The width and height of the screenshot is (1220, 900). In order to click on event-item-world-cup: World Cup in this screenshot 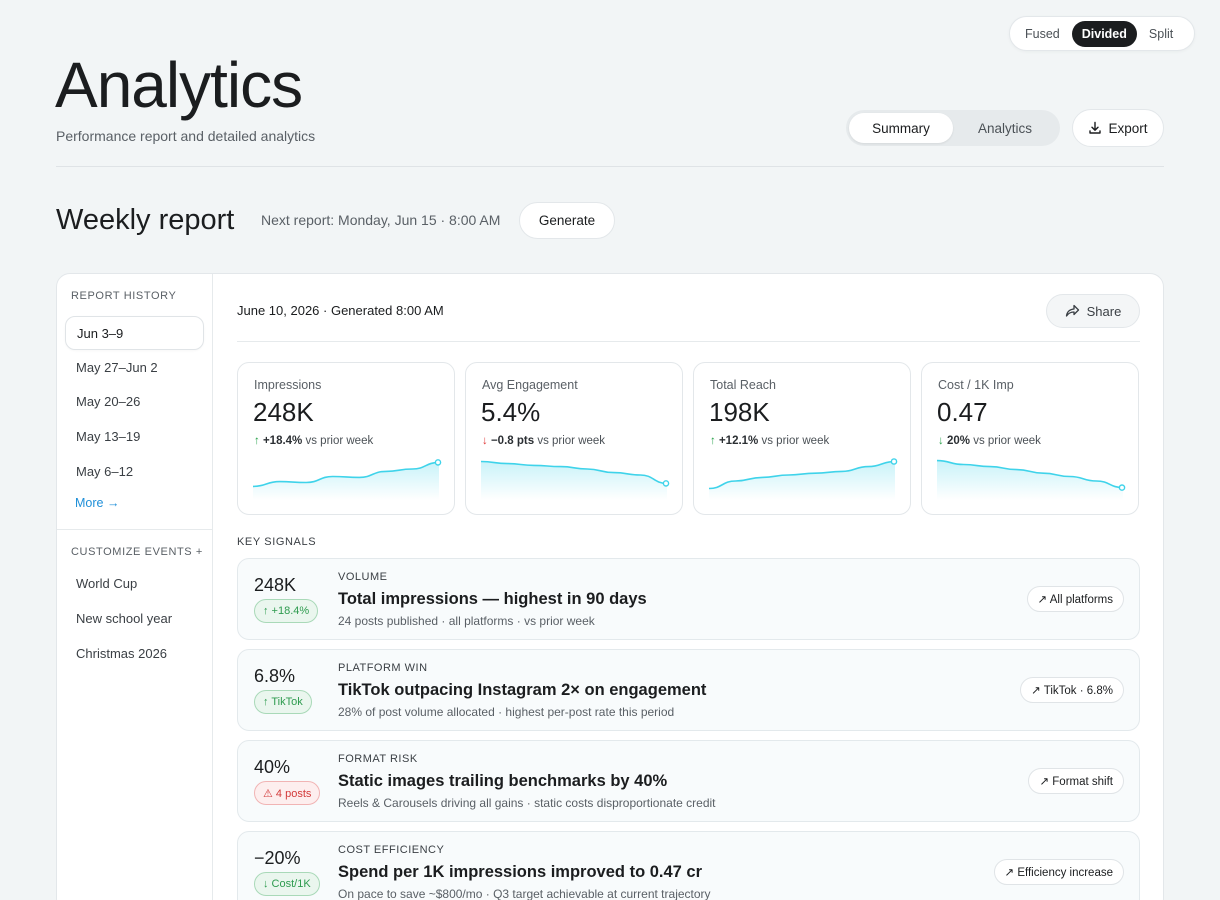, I will do `click(107, 583)`.